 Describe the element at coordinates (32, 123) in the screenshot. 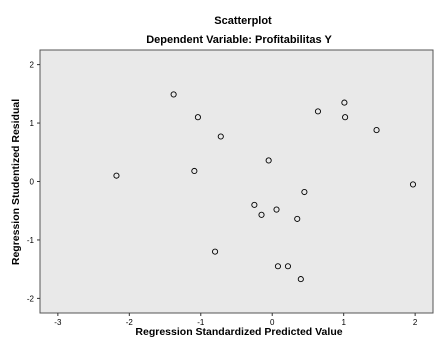

I see `y-tick-label: 1` at that location.